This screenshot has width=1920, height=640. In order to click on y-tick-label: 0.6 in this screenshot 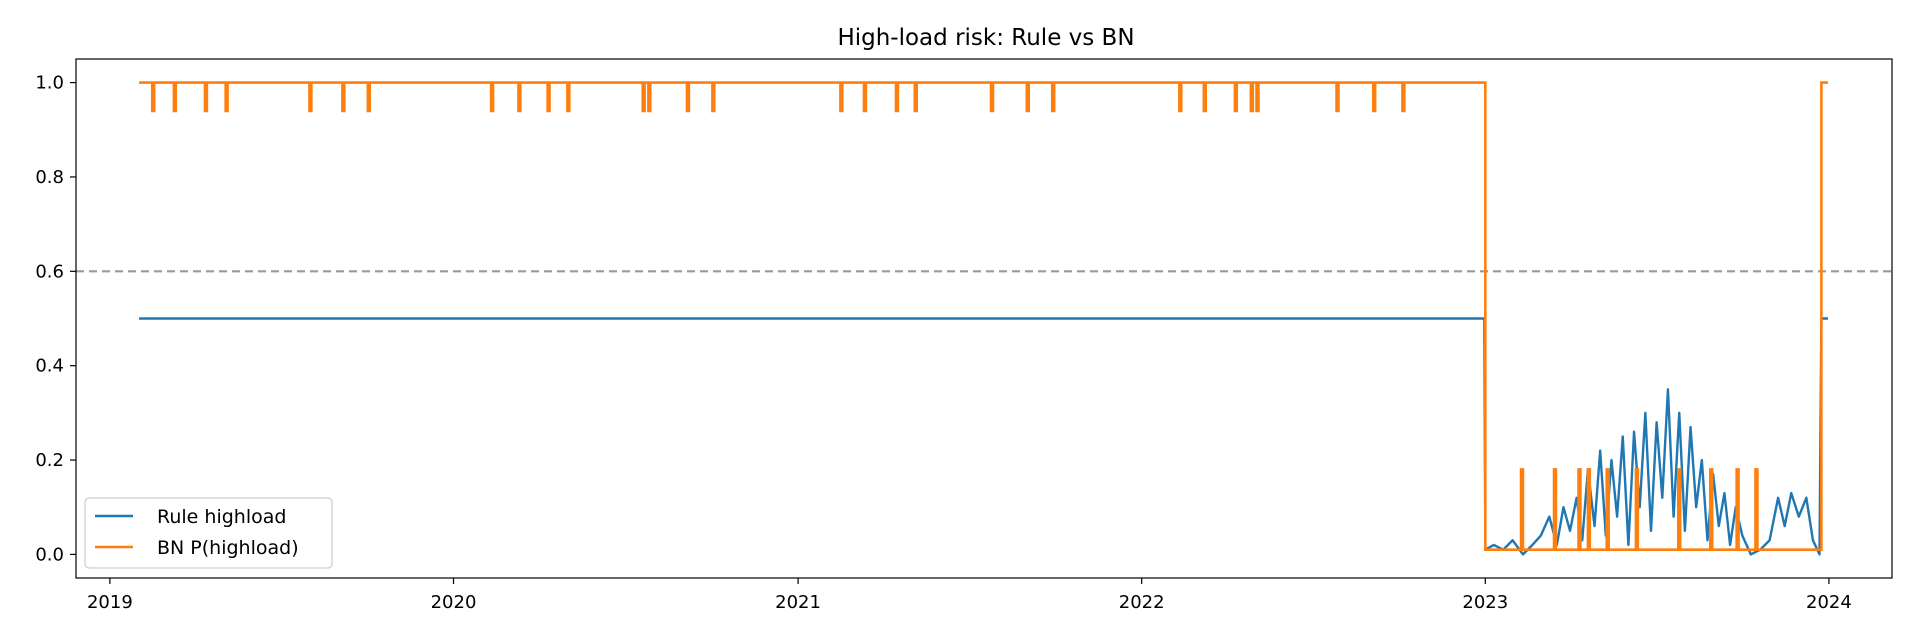, I will do `click(49, 271)`.